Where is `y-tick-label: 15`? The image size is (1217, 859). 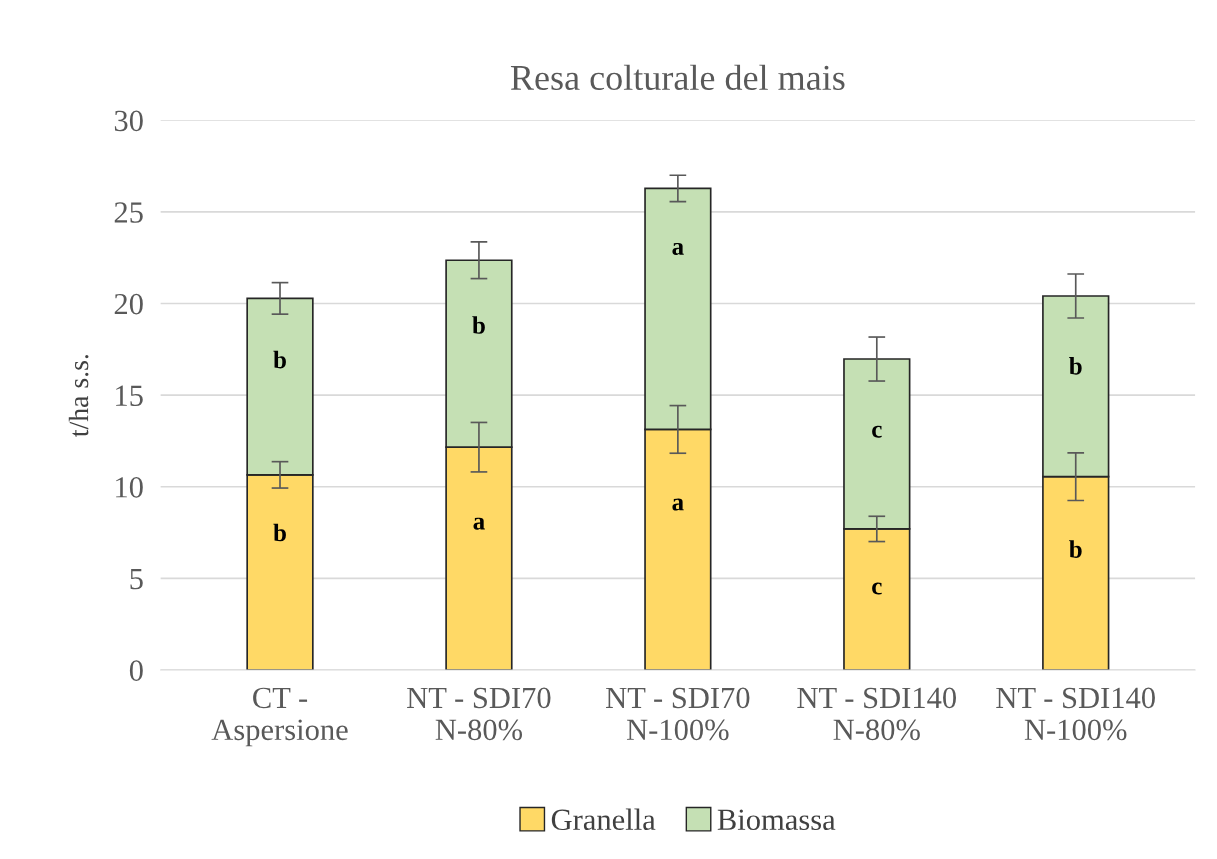 y-tick-label: 15 is located at coordinates (129, 396).